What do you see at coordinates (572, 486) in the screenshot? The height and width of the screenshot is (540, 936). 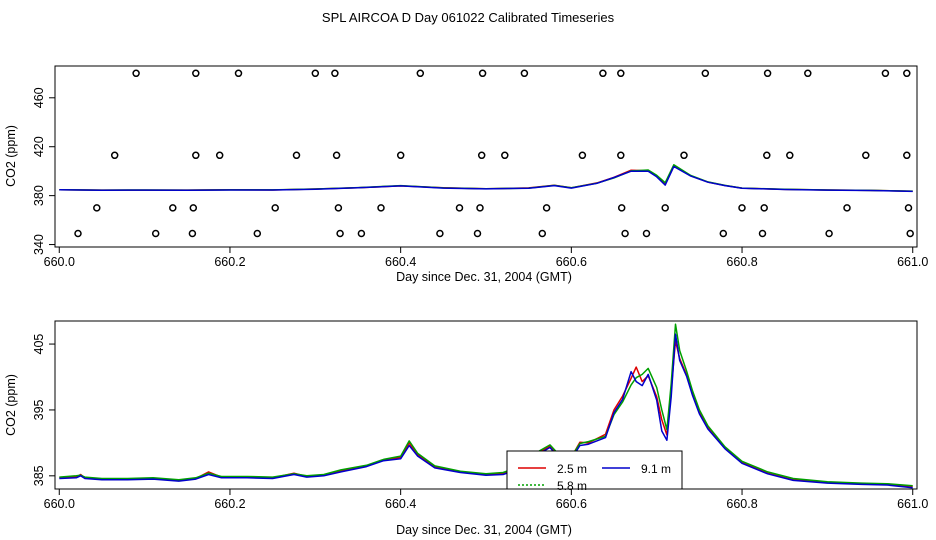 I see `legend-label-5.8m: 5.8 m` at bounding box center [572, 486].